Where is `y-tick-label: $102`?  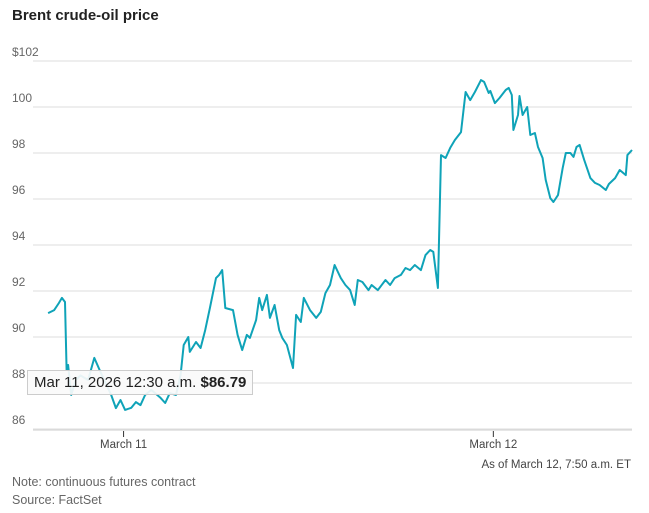
y-tick-label: $102 is located at coordinates (25, 52).